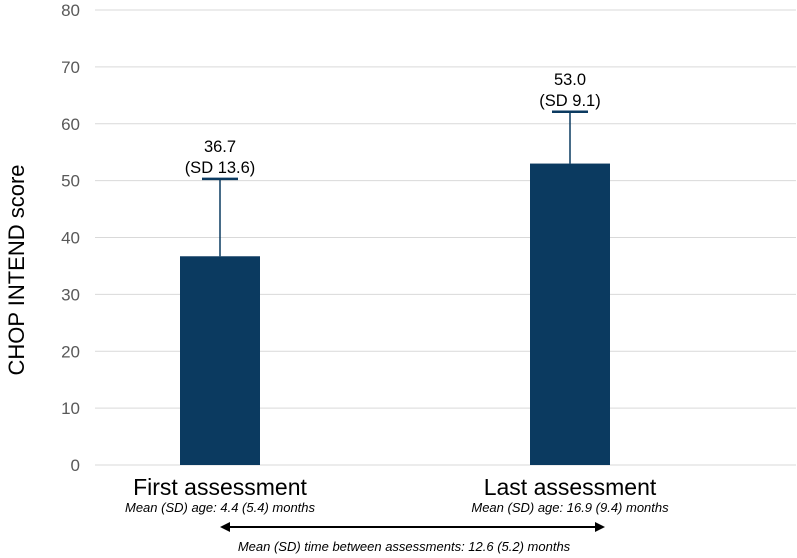  I want to click on y-tick-labels: 0 10 20 30 40 50 60 70 80, so click(70, 238).